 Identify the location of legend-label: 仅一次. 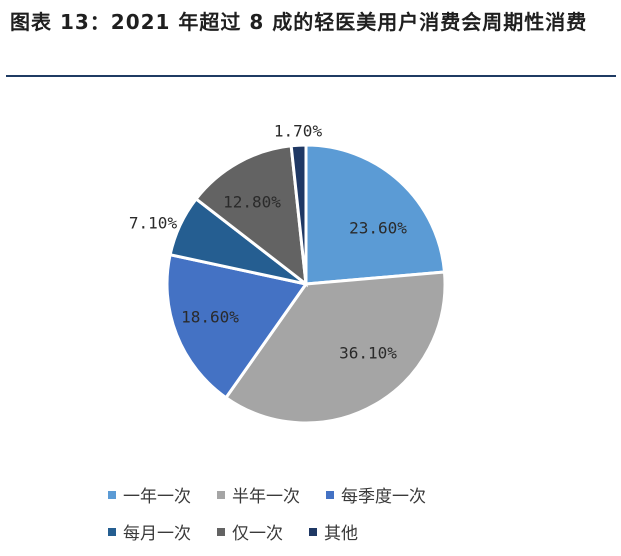
(257, 534).